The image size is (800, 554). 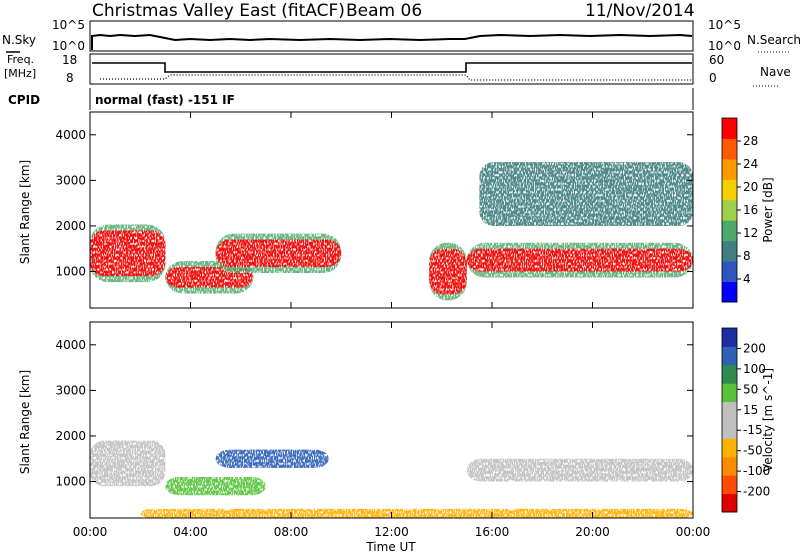 What do you see at coordinates (70, 78) in the screenshot?
I see `freq-left-tick-bottom: 8` at bounding box center [70, 78].